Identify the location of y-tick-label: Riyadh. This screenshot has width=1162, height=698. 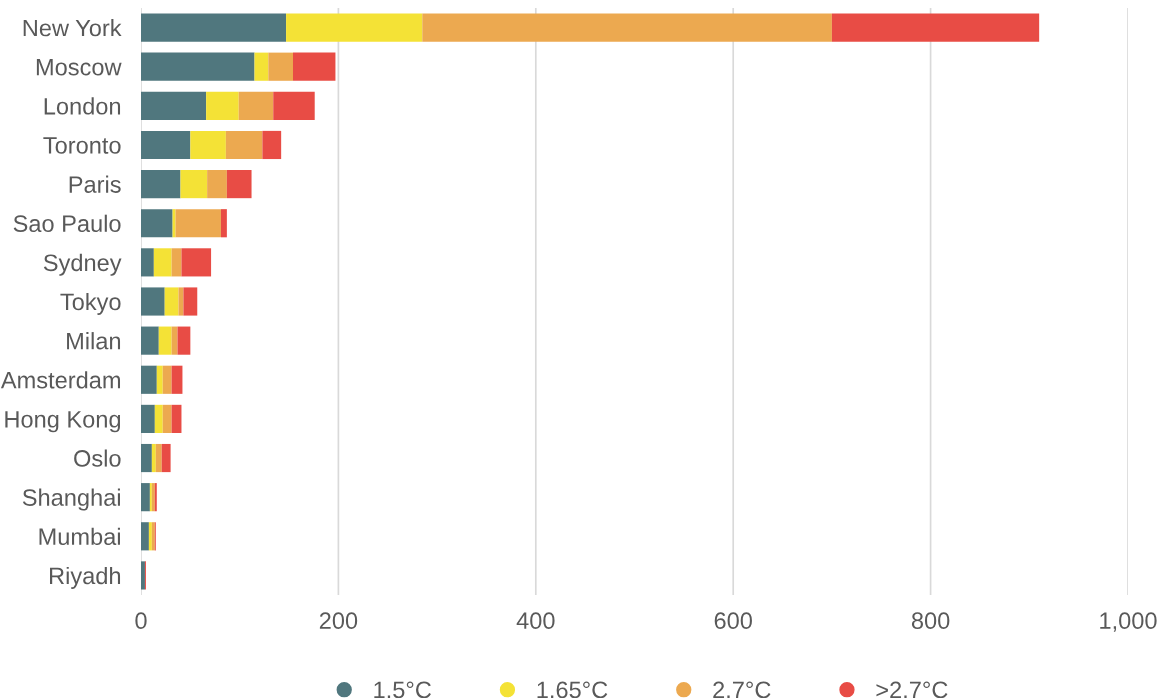
(85, 577).